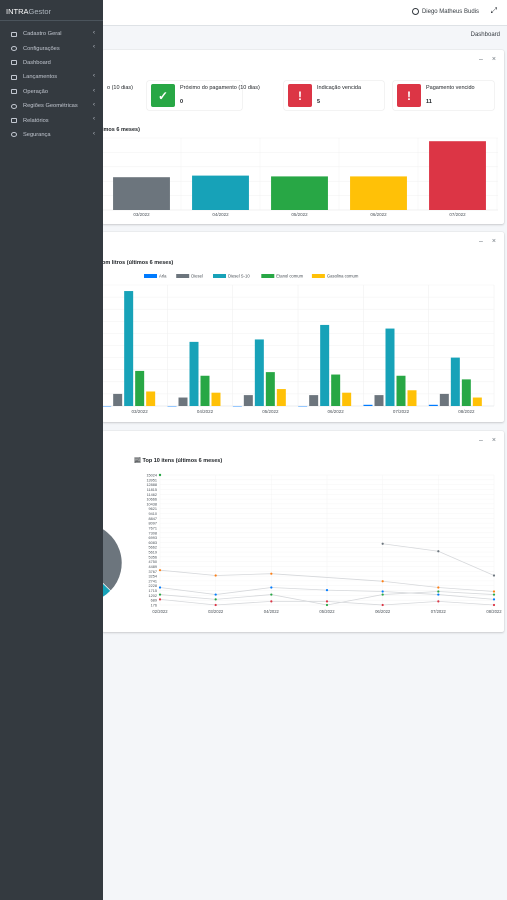  Describe the element at coordinates (121, 130) in the screenshot. I see `chart-title: imos 6 meses)` at that location.